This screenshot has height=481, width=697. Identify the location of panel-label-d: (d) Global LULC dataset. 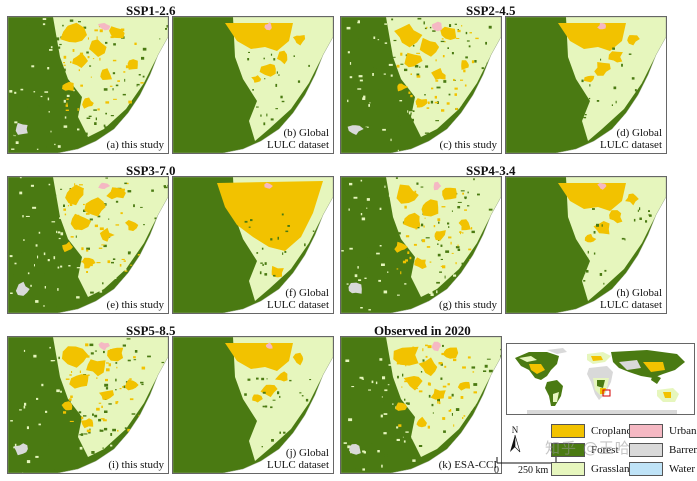
(630, 139).